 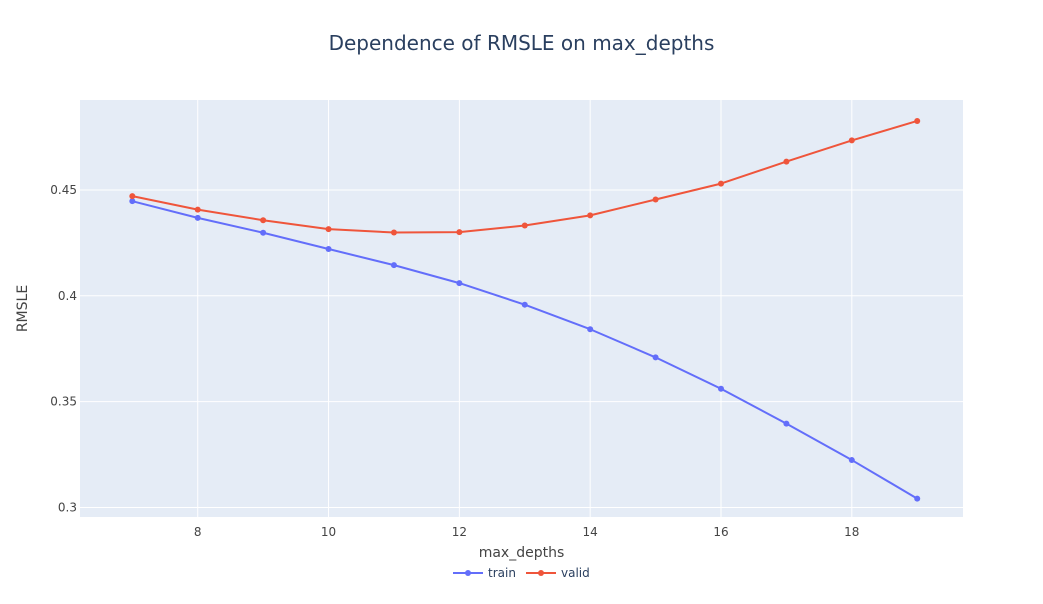 I want to click on x-tick-label: 18, so click(x=851, y=532).